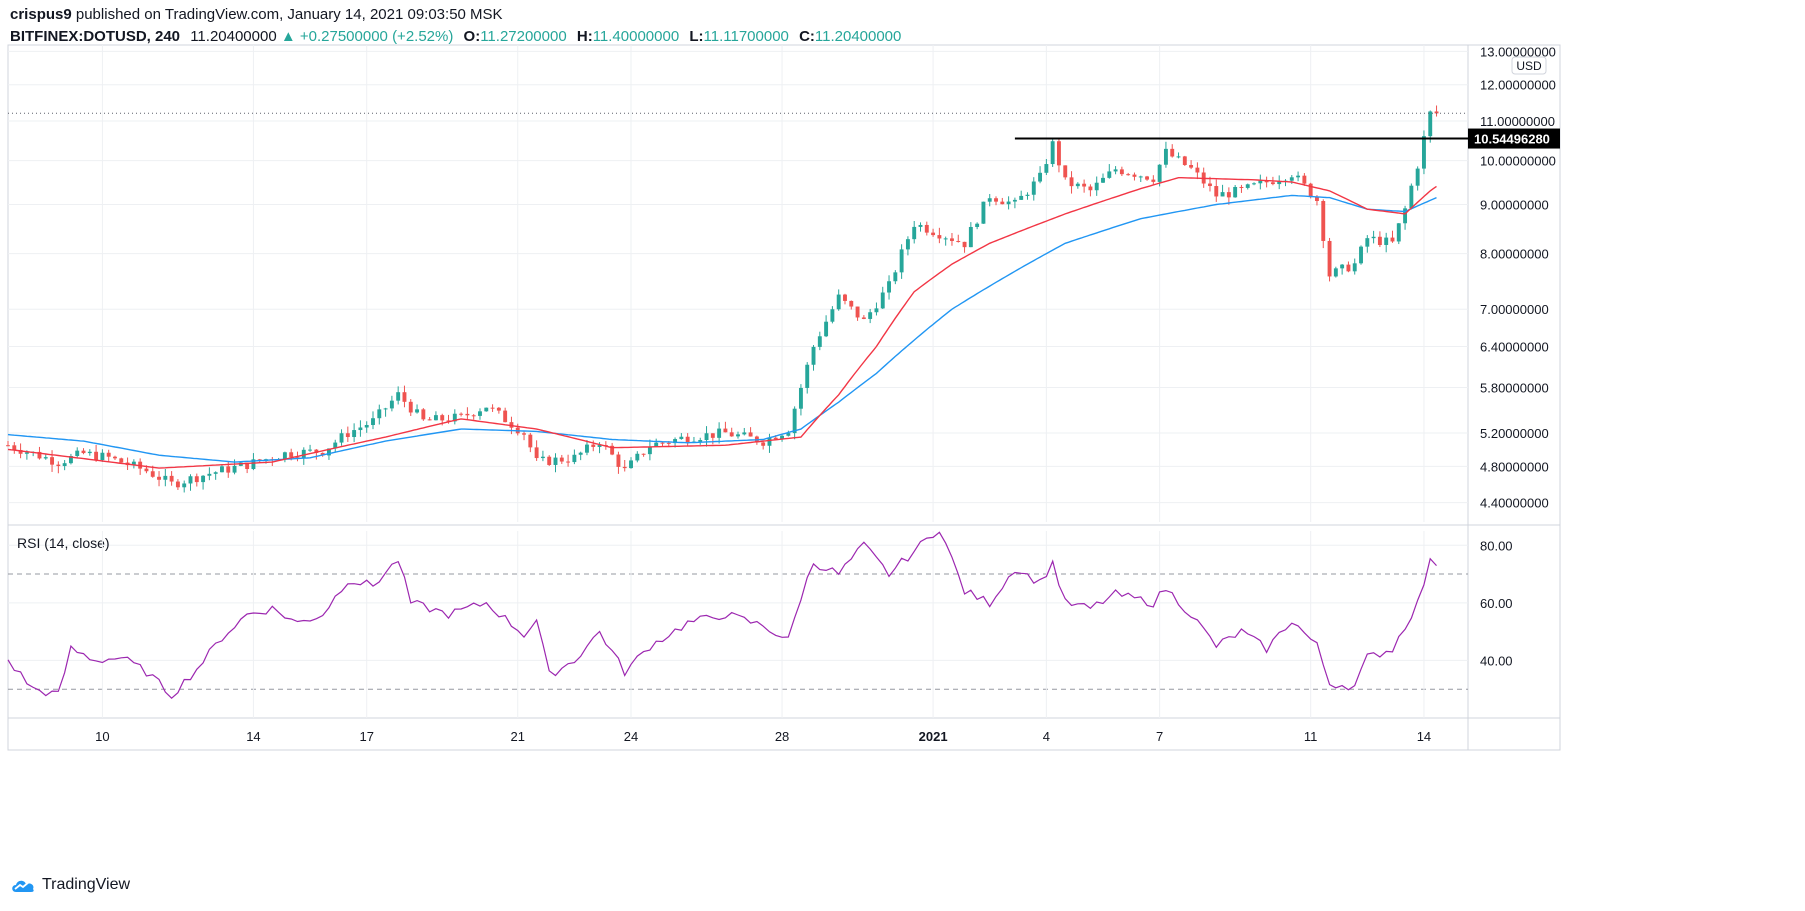 The width and height of the screenshot is (1805, 911). Describe the element at coordinates (41, 14) in the screenshot. I see `author-name: crispus9` at that location.